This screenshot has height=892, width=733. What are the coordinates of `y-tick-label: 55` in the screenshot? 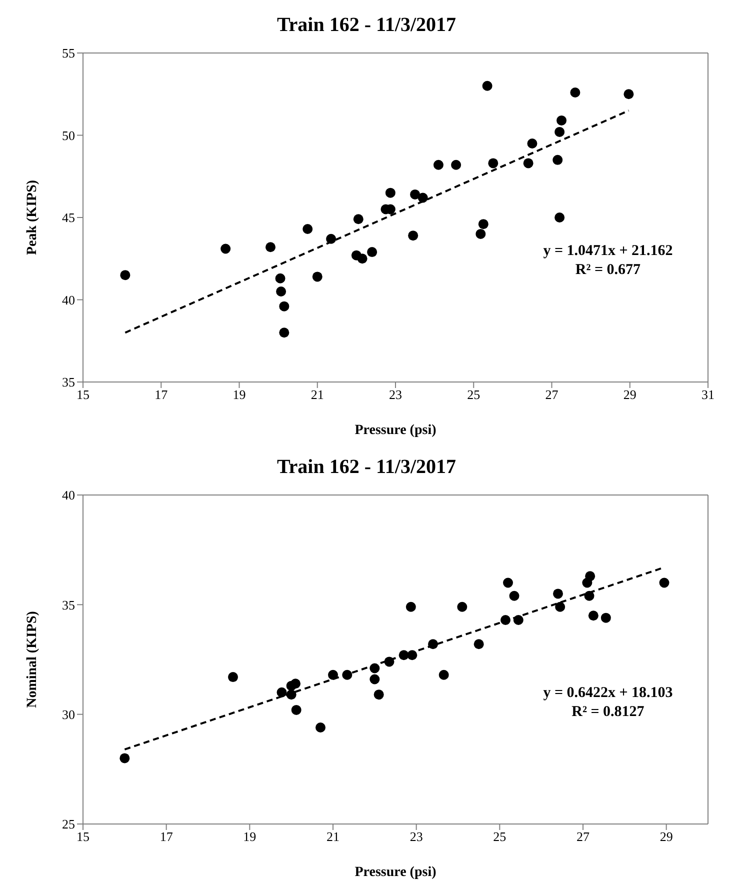 It's located at (68, 53).